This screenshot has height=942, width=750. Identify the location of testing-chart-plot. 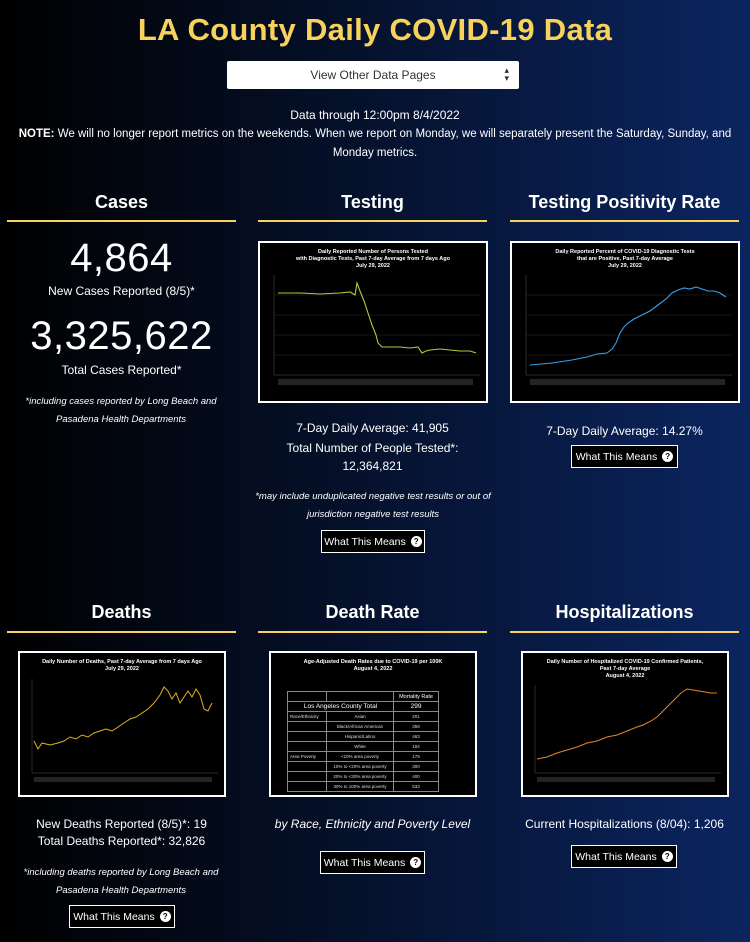
(376, 330).